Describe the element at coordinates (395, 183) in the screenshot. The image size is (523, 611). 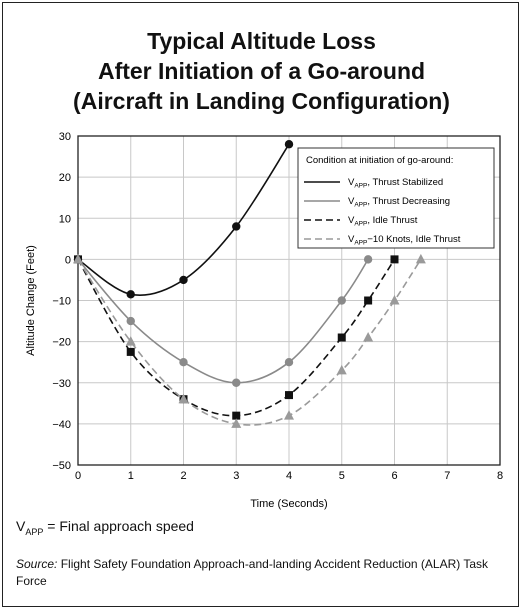
I see `legend-label-1: VAPP, Thrust Stabilized` at that location.